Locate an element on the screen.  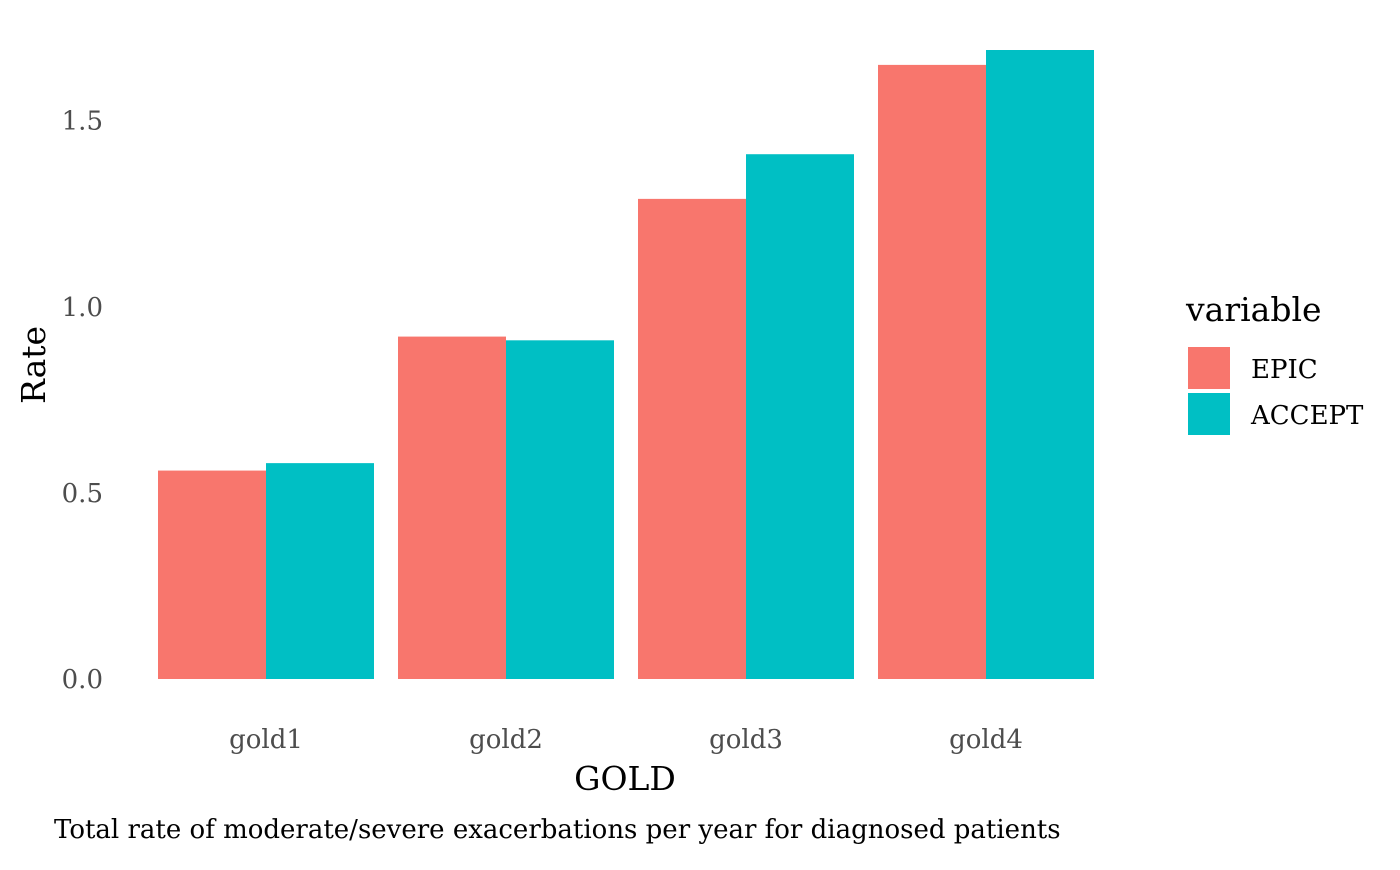
y-tick-label: 0.0 is located at coordinates (82, 680).